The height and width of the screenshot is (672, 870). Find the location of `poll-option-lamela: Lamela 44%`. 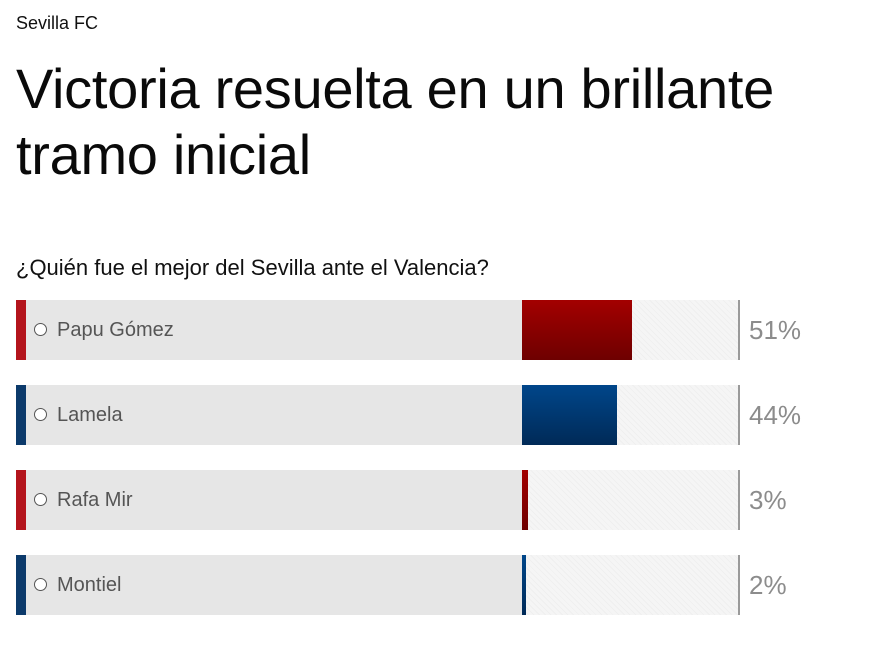

poll-option-lamela: Lamela 44% is located at coordinates (431, 415).